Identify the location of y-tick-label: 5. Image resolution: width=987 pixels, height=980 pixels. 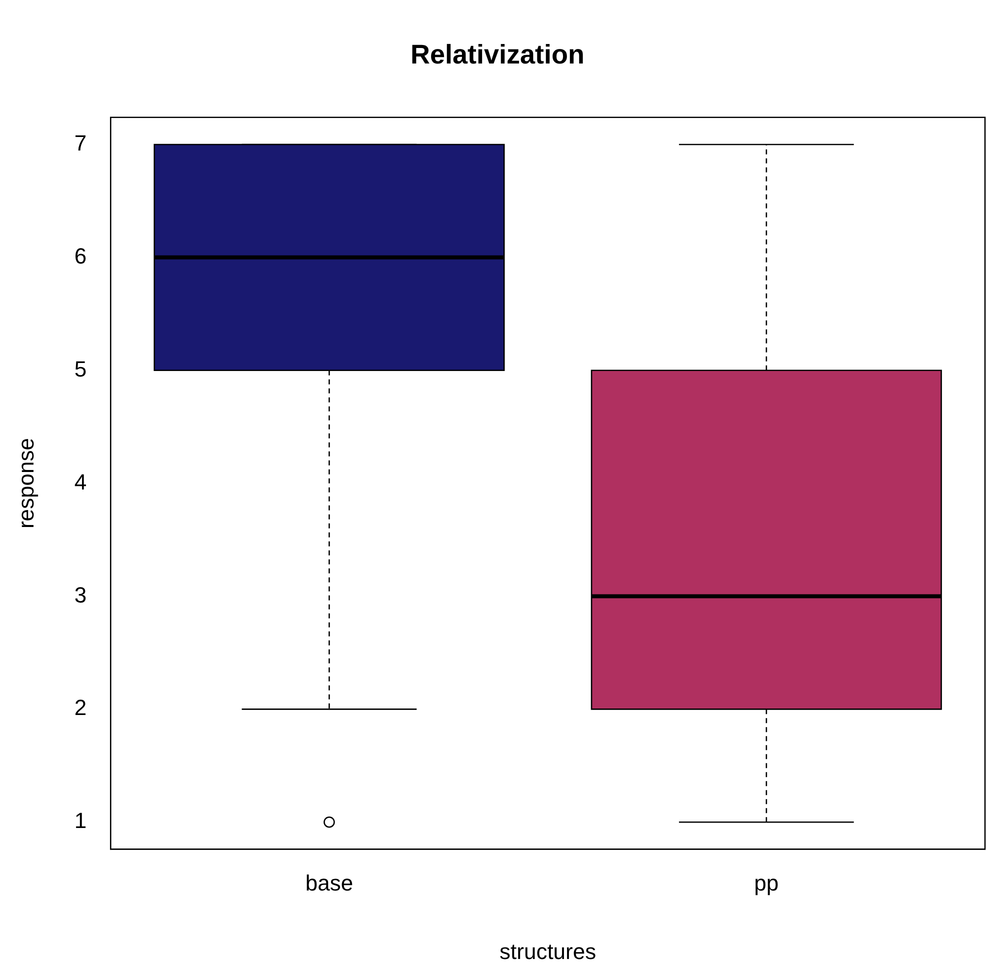
(80, 369).